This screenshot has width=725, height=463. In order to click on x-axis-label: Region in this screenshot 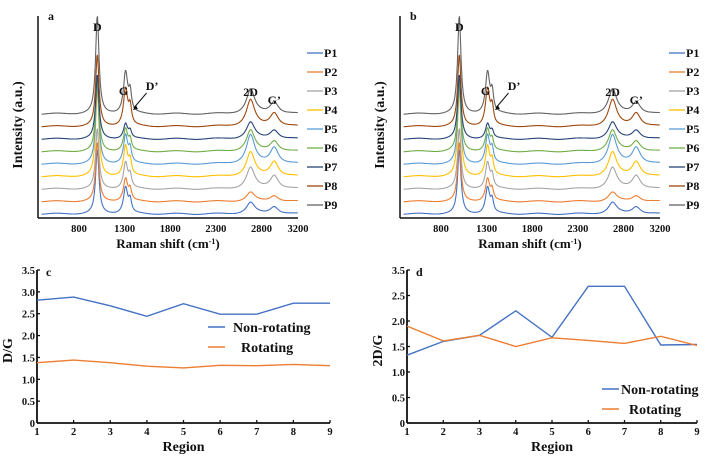, I will do `click(552, 447)`.